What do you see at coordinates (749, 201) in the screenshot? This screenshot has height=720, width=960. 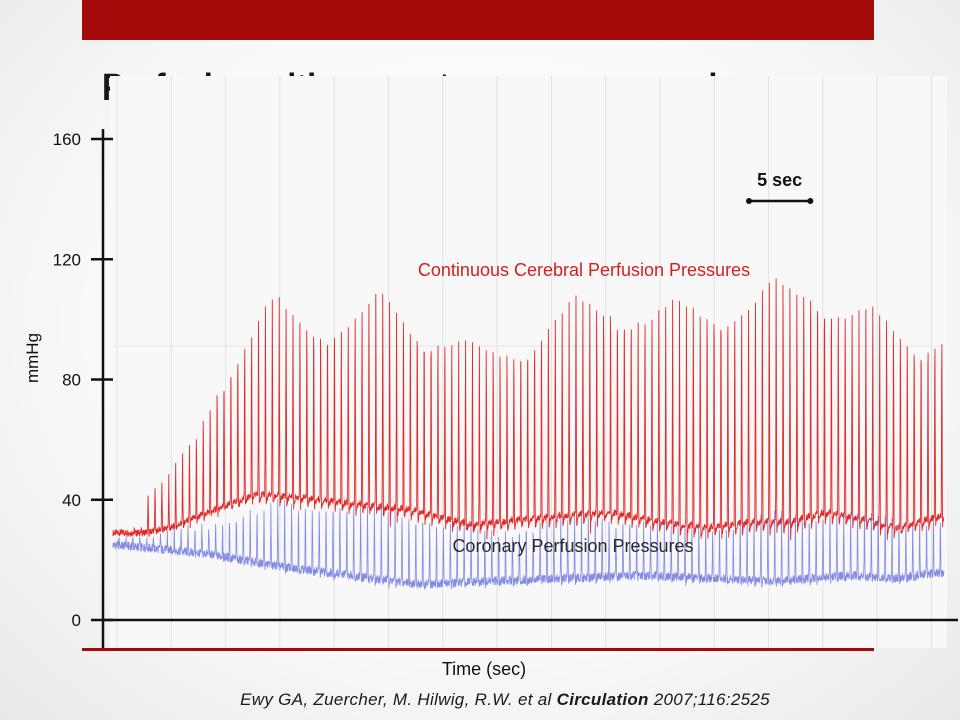 I see `scale-bar-end-left` at bounding box center [749, 201].